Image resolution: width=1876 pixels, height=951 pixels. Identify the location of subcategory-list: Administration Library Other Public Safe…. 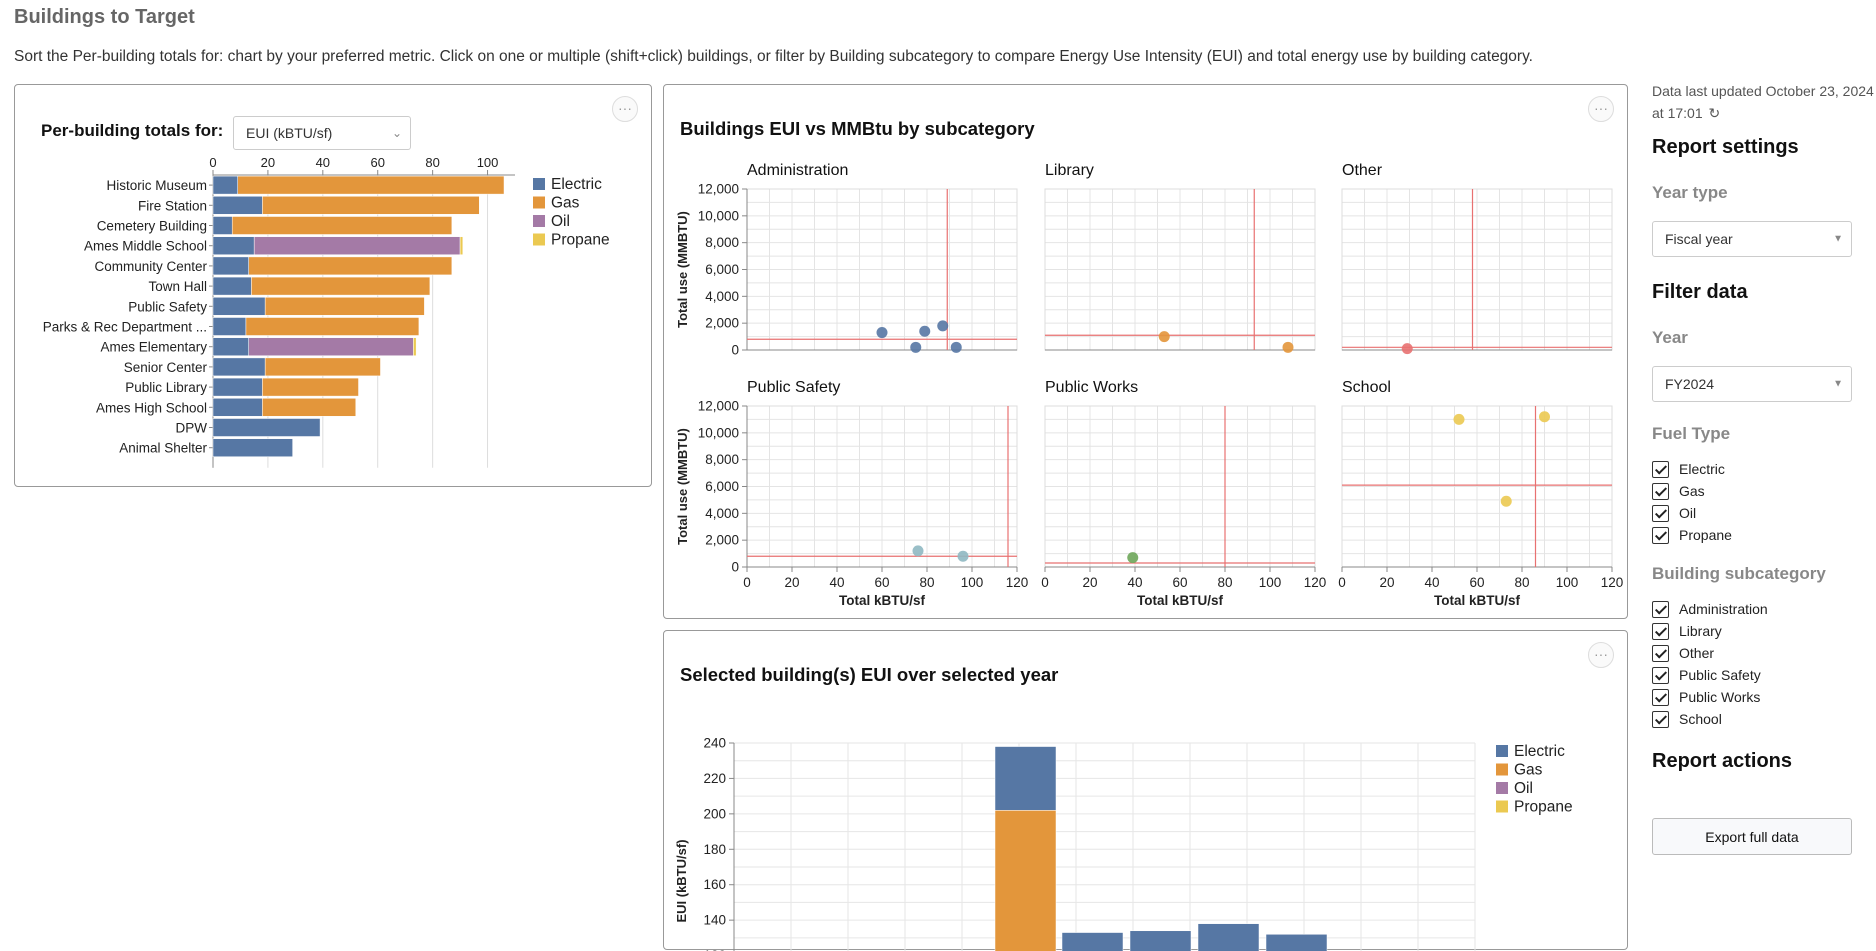
(1764, 664).